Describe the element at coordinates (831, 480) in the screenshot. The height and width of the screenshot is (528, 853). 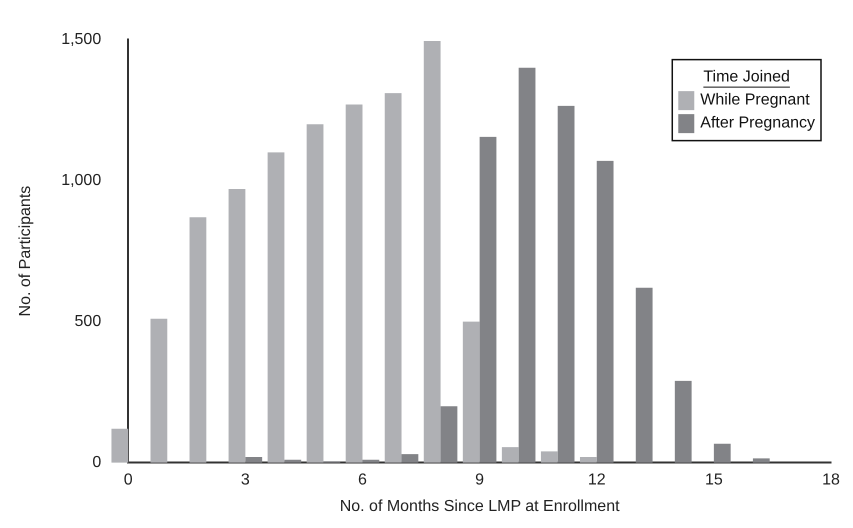
I see `x-tick-label: 18` at that location.